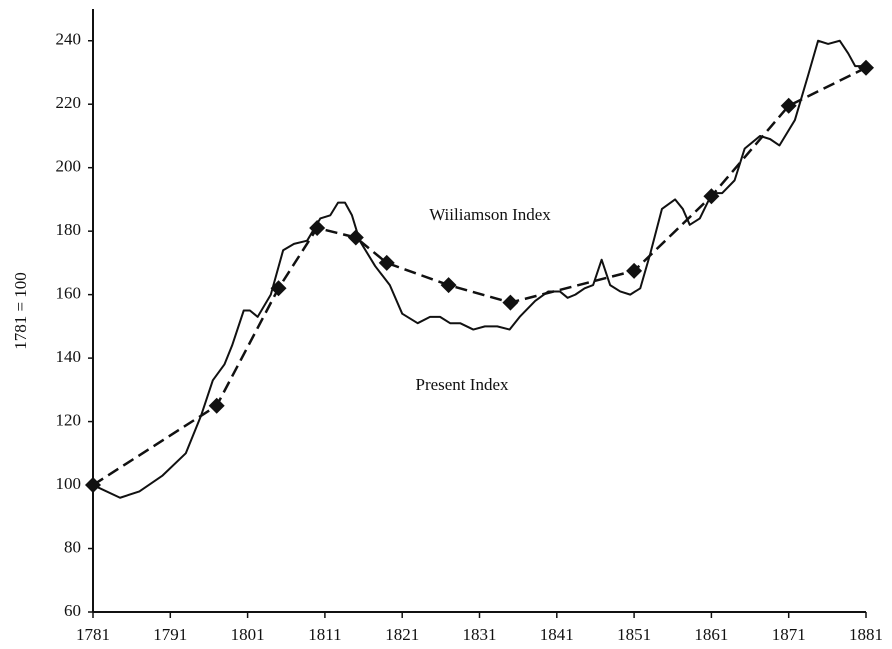 This screenshot has height=649, width=892. I want to click on series-annotation: Present Index, so click(462, 384).